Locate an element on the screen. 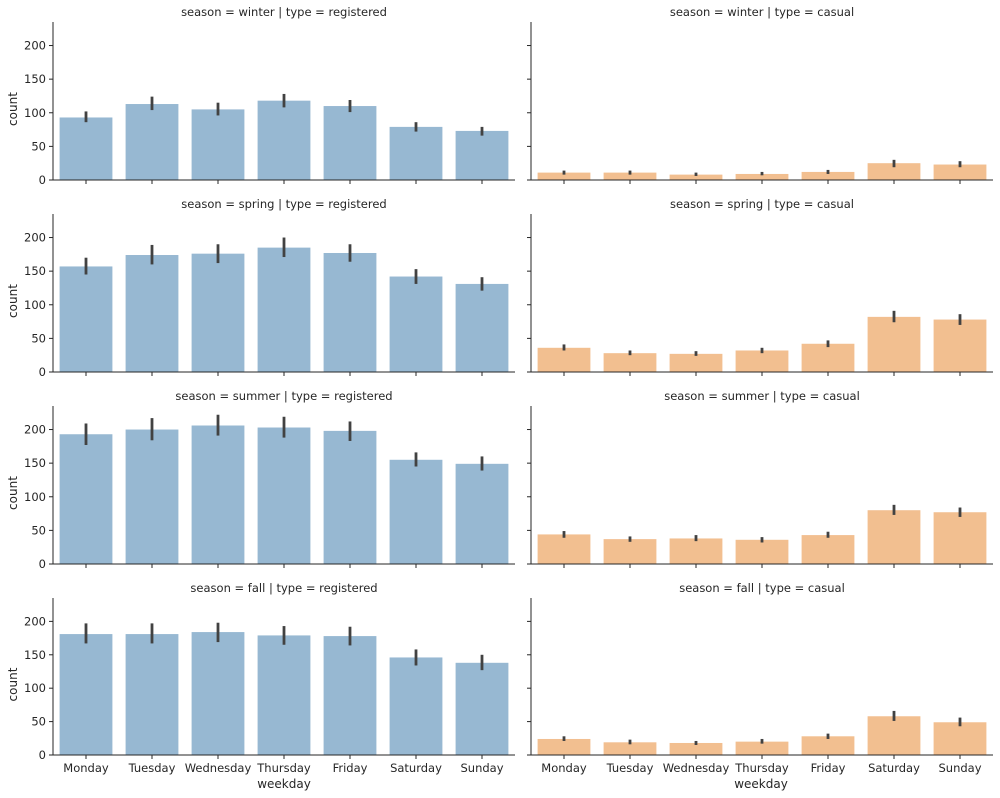  x-axis-label-right: weekday is located at coordinates (761, 784).